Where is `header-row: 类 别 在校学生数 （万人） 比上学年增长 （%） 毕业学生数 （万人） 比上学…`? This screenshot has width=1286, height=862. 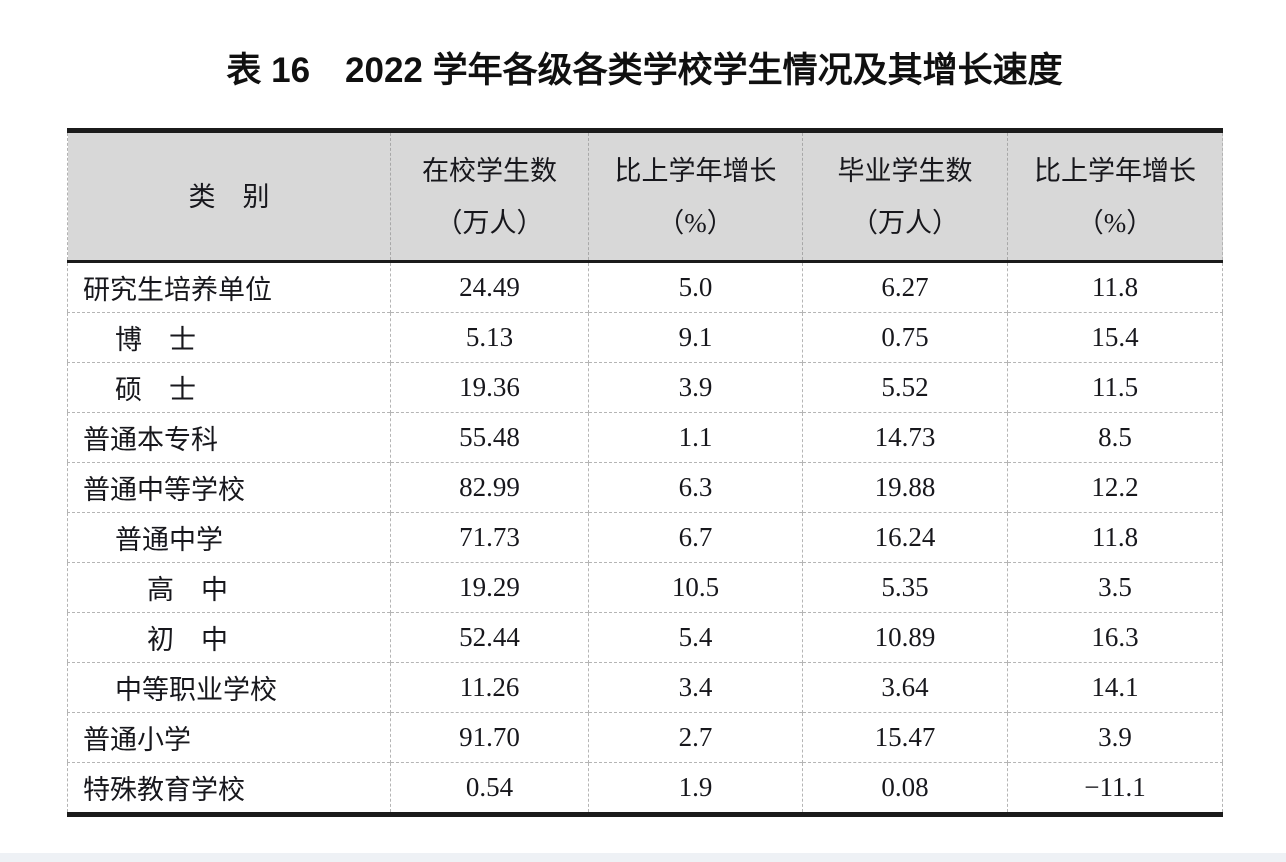 header-row: 类 别 在校学生数 （万人） 比上学年增长 （%） 毕业学生数 （万人） 比上学… is located at coordinates (645, 196).